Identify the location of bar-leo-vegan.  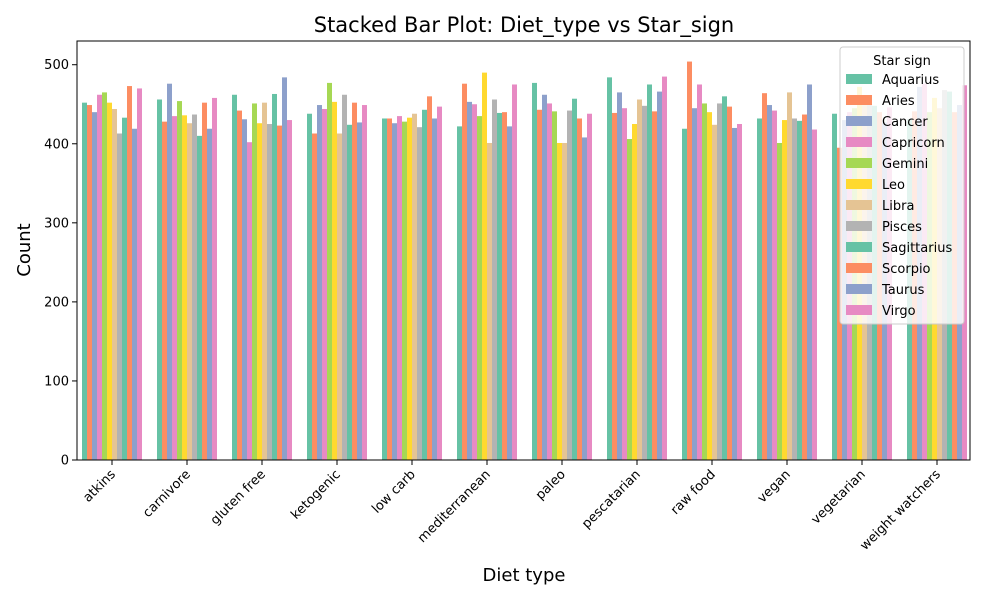
(784, 290).